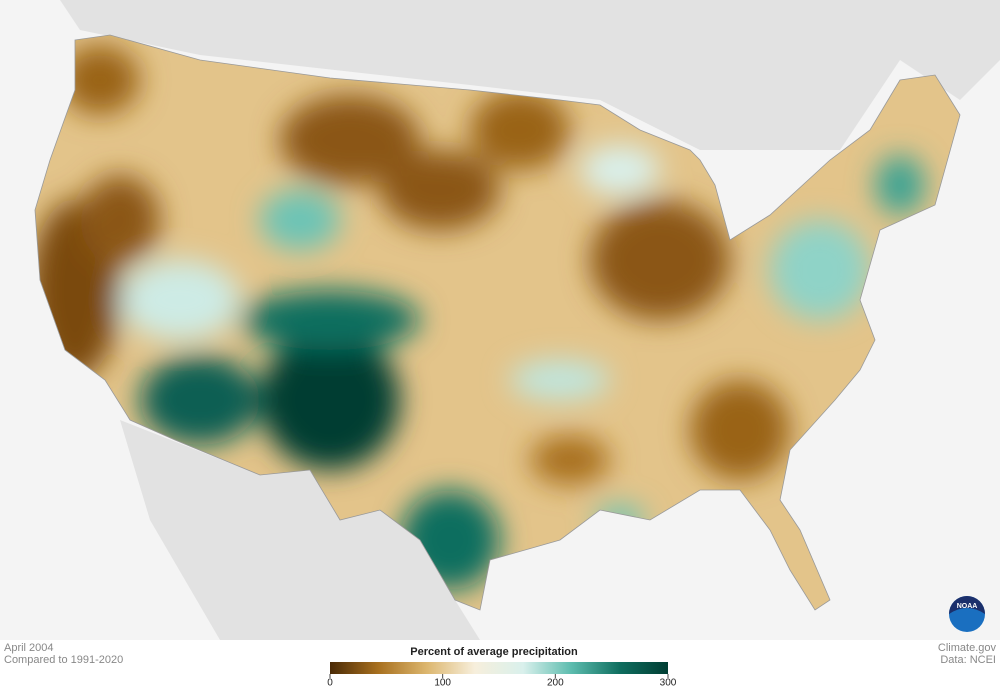 The image size is (1000, 690). Describe the element at coordinates (968, 660) in the screenshot. I see `source: Data: NCEI` at that location.